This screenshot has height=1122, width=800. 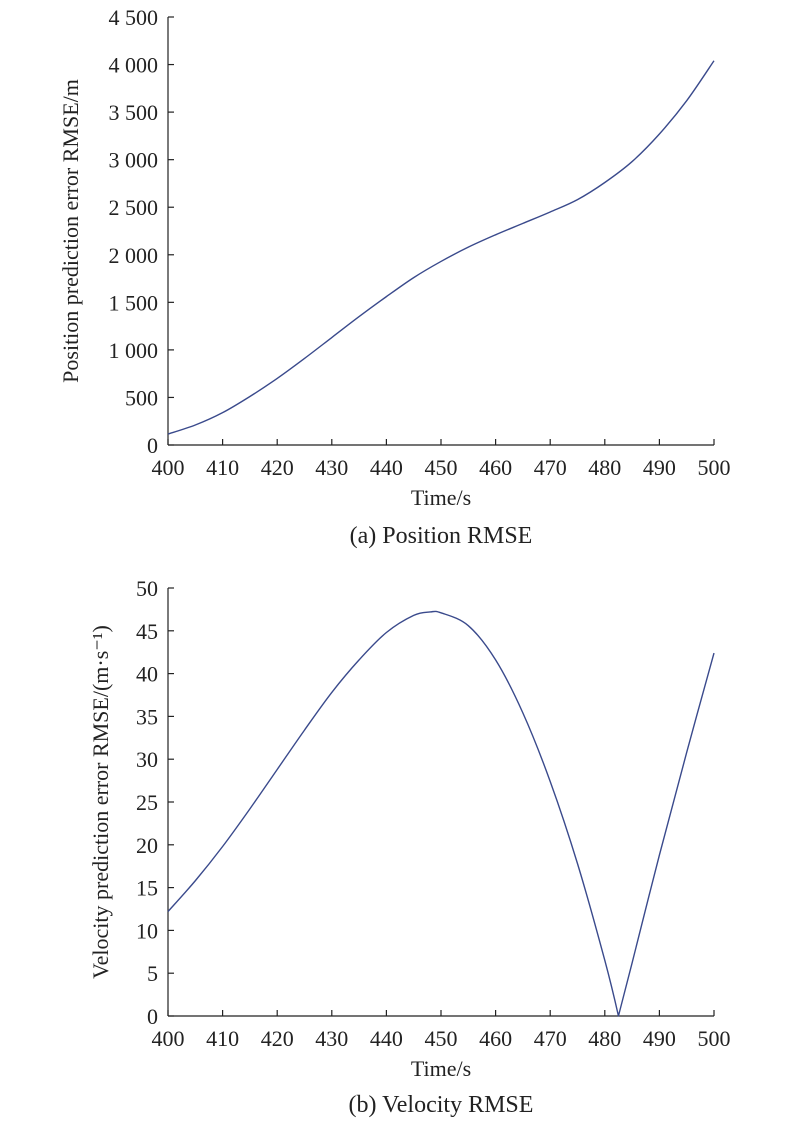 I want to click on y-tick-label: 35, so click(x=147, y=716).